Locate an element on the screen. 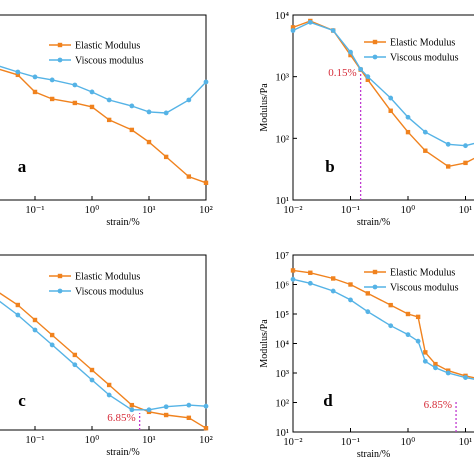 This screenshot has height=474, width=474. y-tick-label: 10⁵ is located at coordinates (282, 315).